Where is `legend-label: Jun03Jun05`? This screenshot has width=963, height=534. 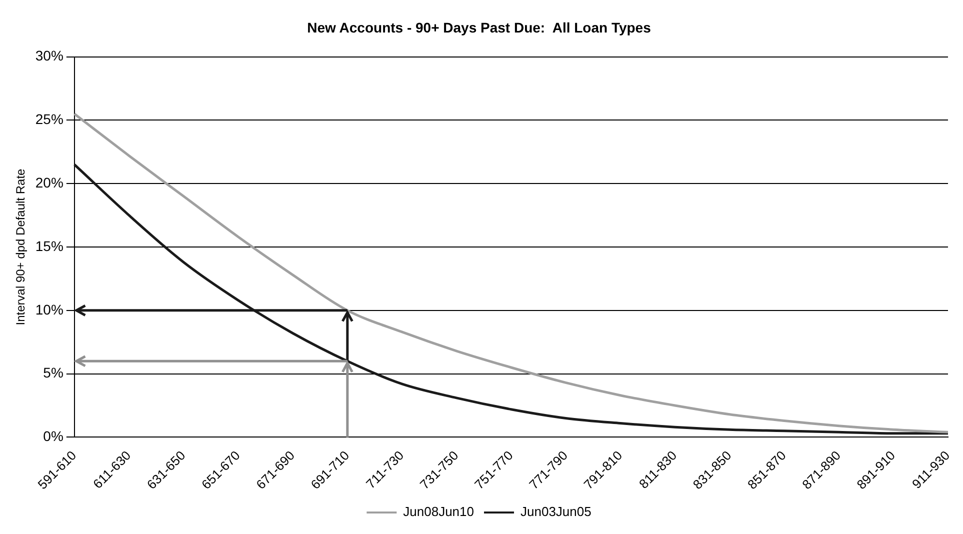
legend-label: Jun03Jun05 is located at coordinates (556, 512).